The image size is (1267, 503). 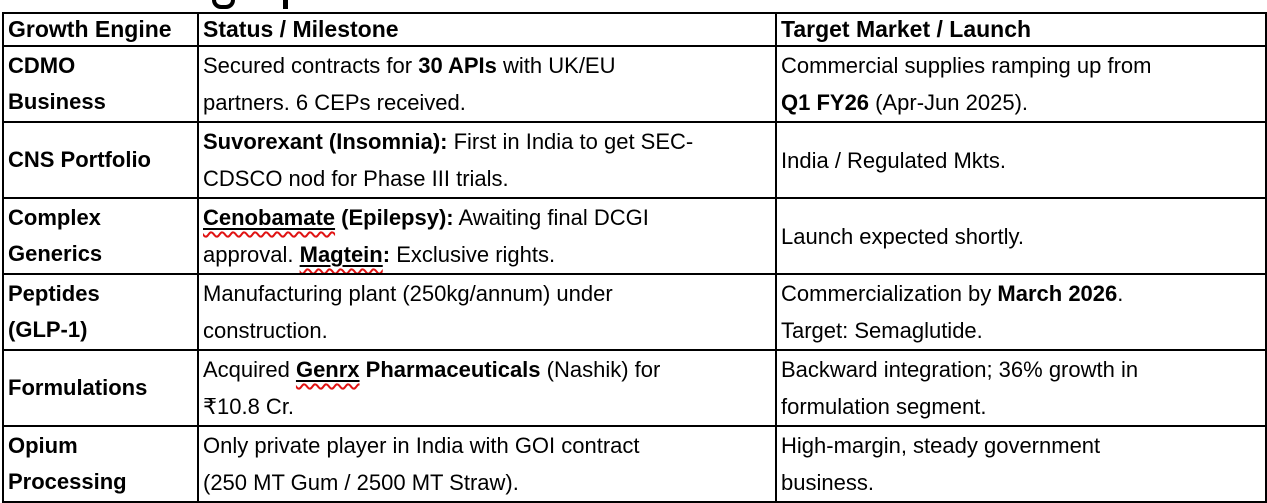 I want to click on text-run: Pharmaceuticals, so click(x=450, y=369).